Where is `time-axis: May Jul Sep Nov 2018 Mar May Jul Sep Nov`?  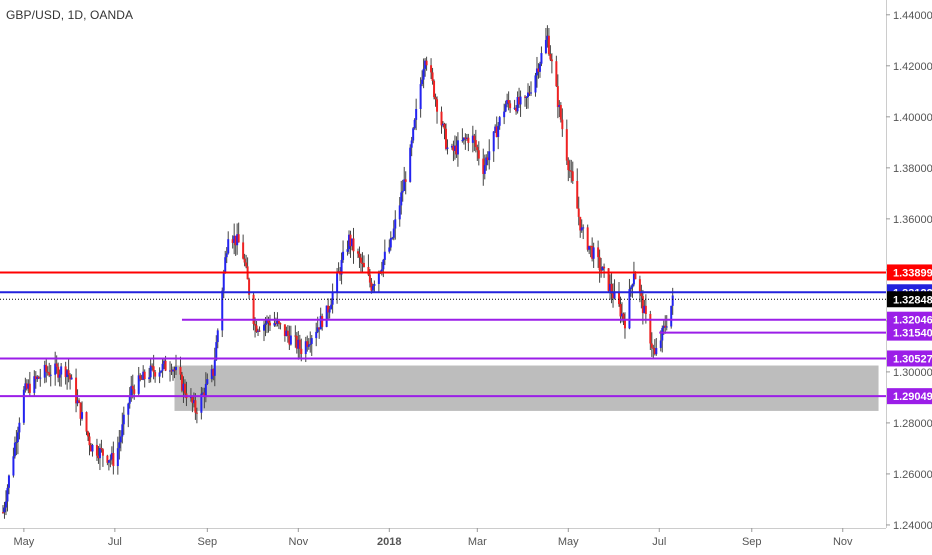
time-axis: May Jul Sep Nov 2018 Mar May Jul Sep Nov is located at coordinates (433, 538).